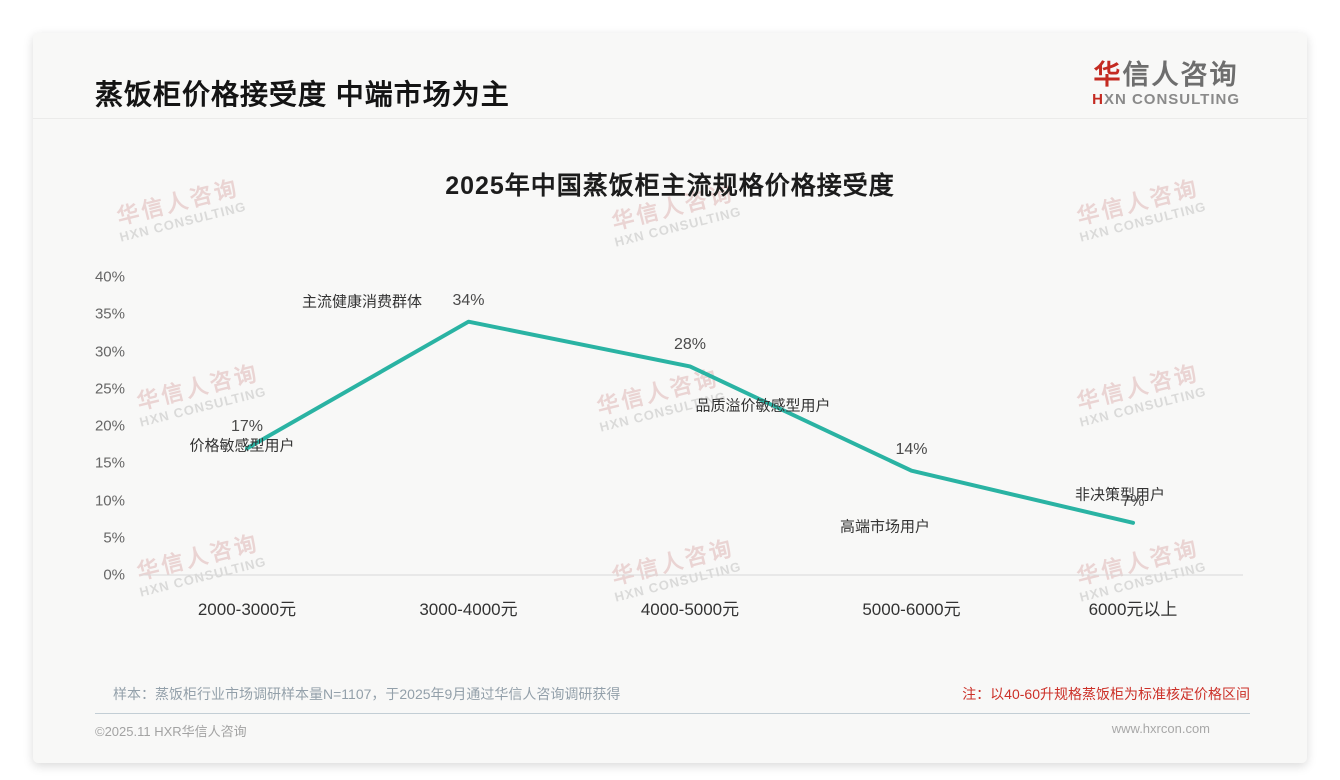  I want to click on brand-logo-cn: 华信人咨询, so click(1166, 75).